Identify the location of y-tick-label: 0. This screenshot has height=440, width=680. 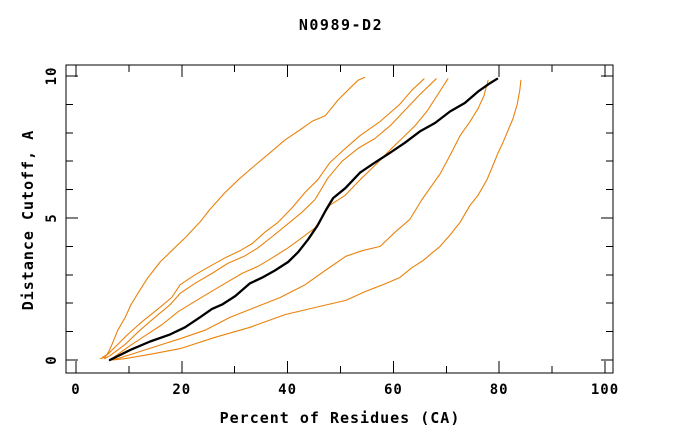
(52, 360).